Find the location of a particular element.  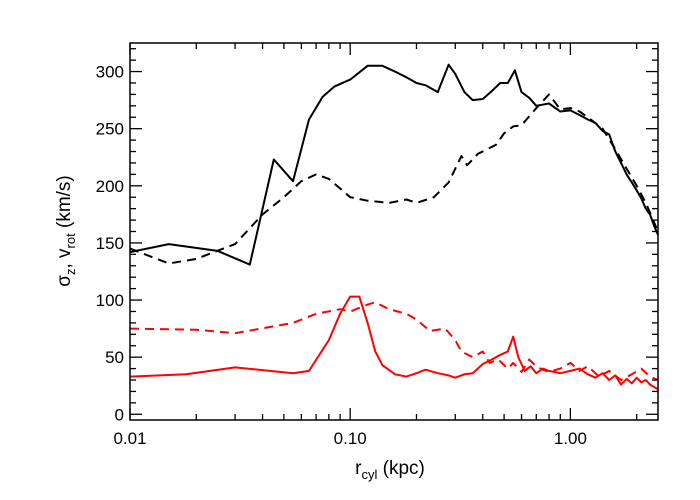

y-axis-title-sub-rot: rot is located at coordinates (70, 241).